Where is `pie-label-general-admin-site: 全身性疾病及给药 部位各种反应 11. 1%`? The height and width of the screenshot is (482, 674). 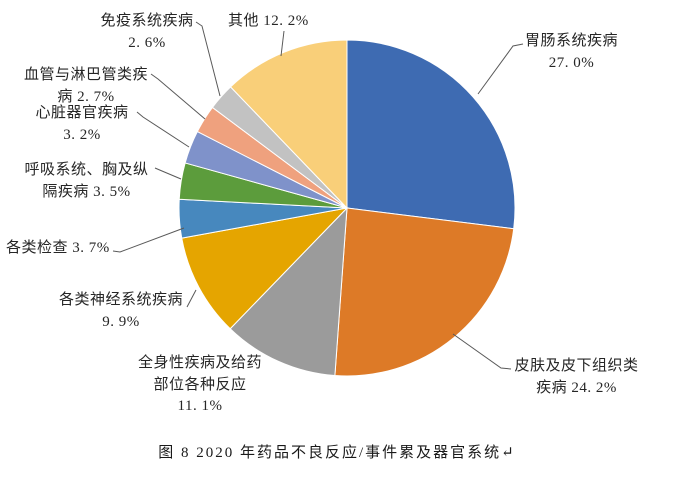
pie-label-general-admin-site: 全身性疾病及给药 部位各种反应 11. 1% is located at coordinates (200, 385).